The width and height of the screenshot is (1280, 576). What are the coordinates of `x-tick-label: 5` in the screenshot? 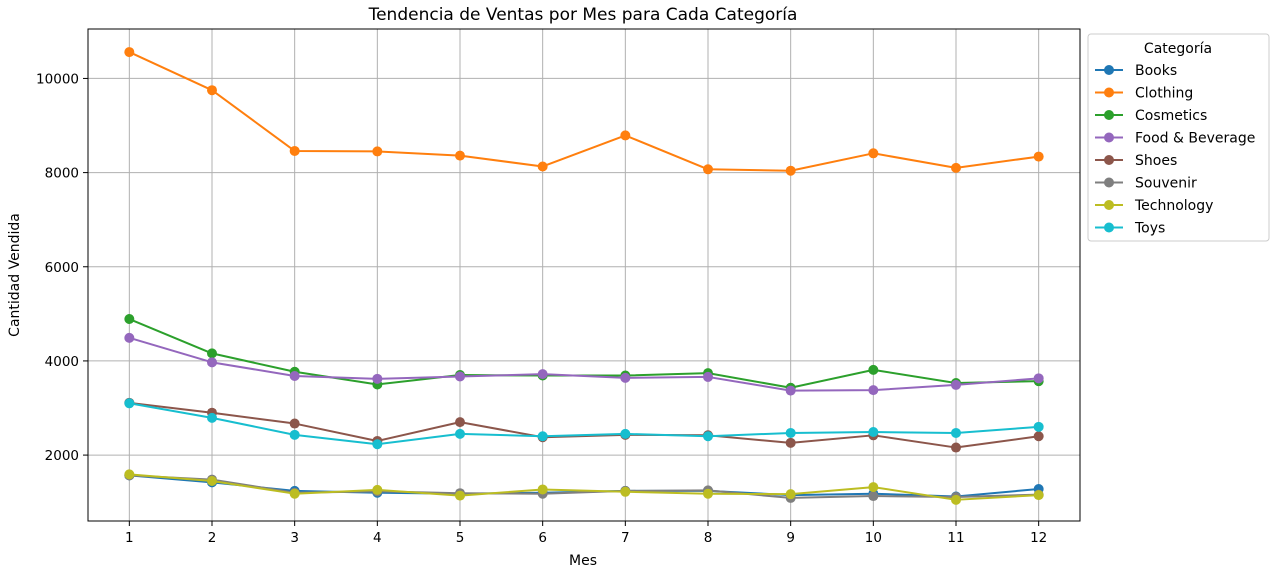 It's located at (460, 538).